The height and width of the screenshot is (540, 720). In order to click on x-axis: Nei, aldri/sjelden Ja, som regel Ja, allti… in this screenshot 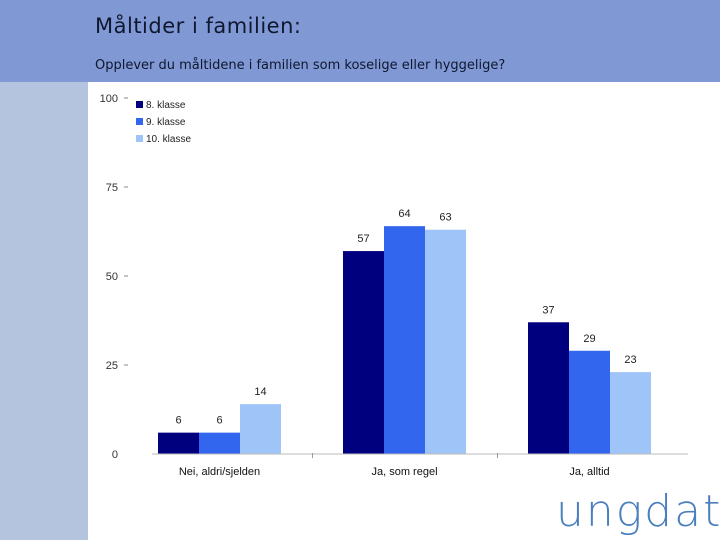, I will do `click(420, 465)`.